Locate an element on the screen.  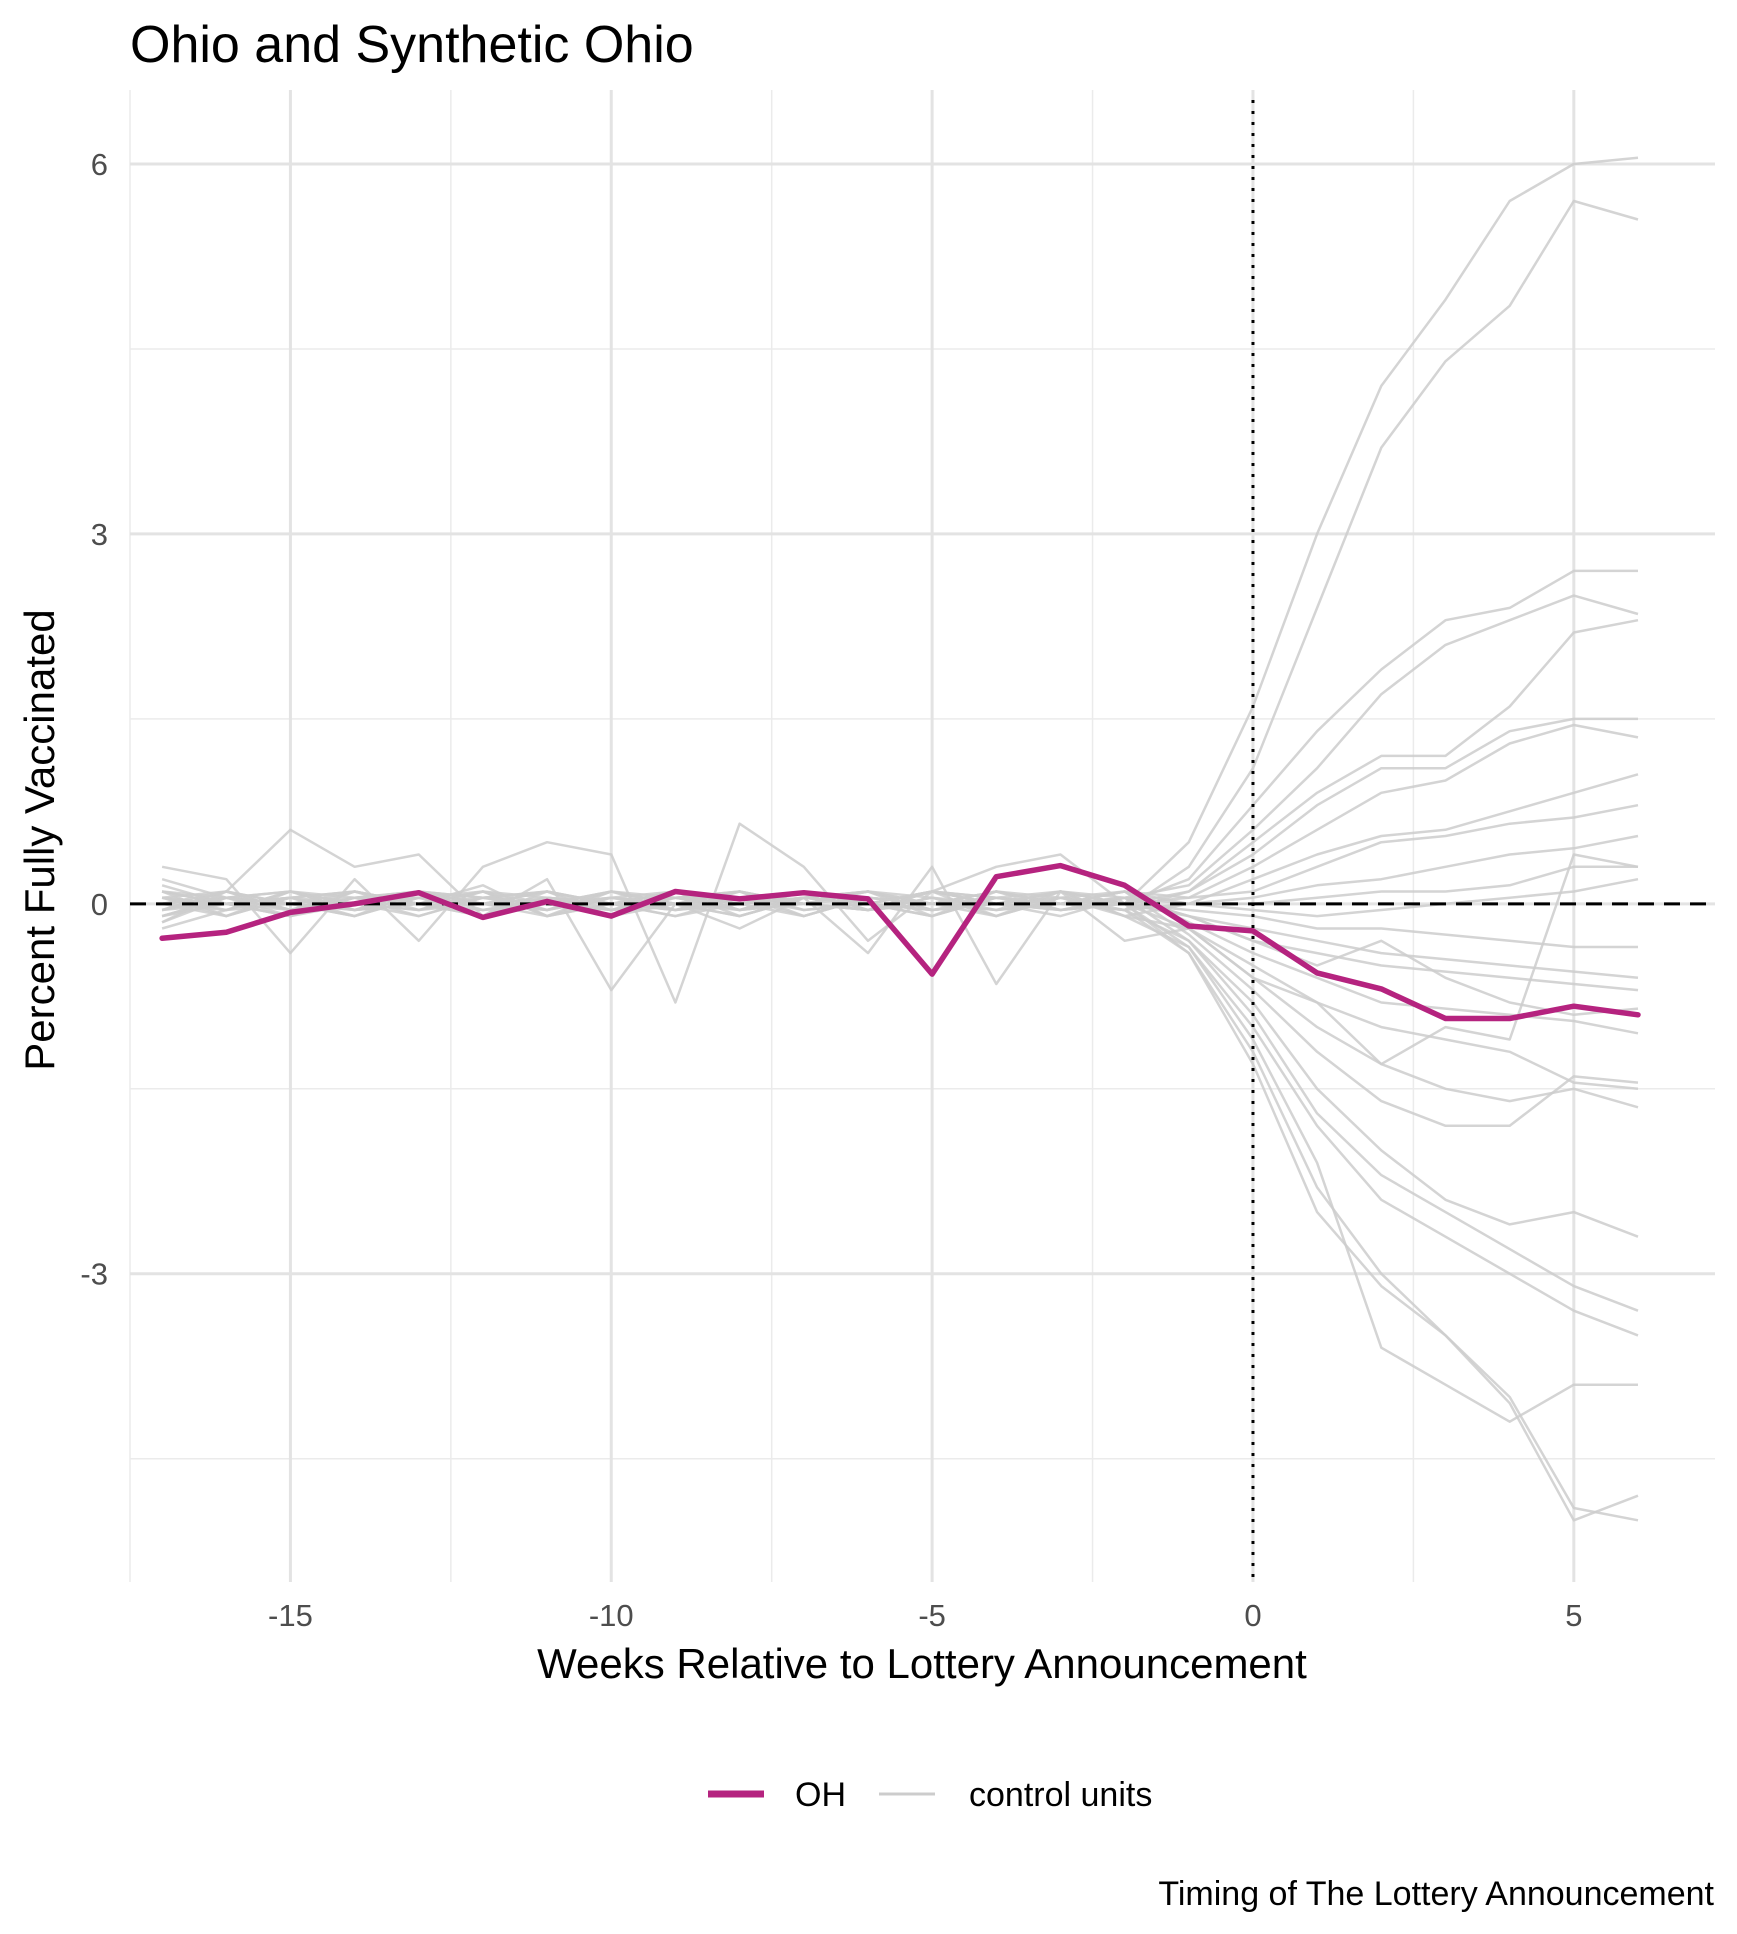
x-tick-label: 5 is located at coordinates (1573, 1615).